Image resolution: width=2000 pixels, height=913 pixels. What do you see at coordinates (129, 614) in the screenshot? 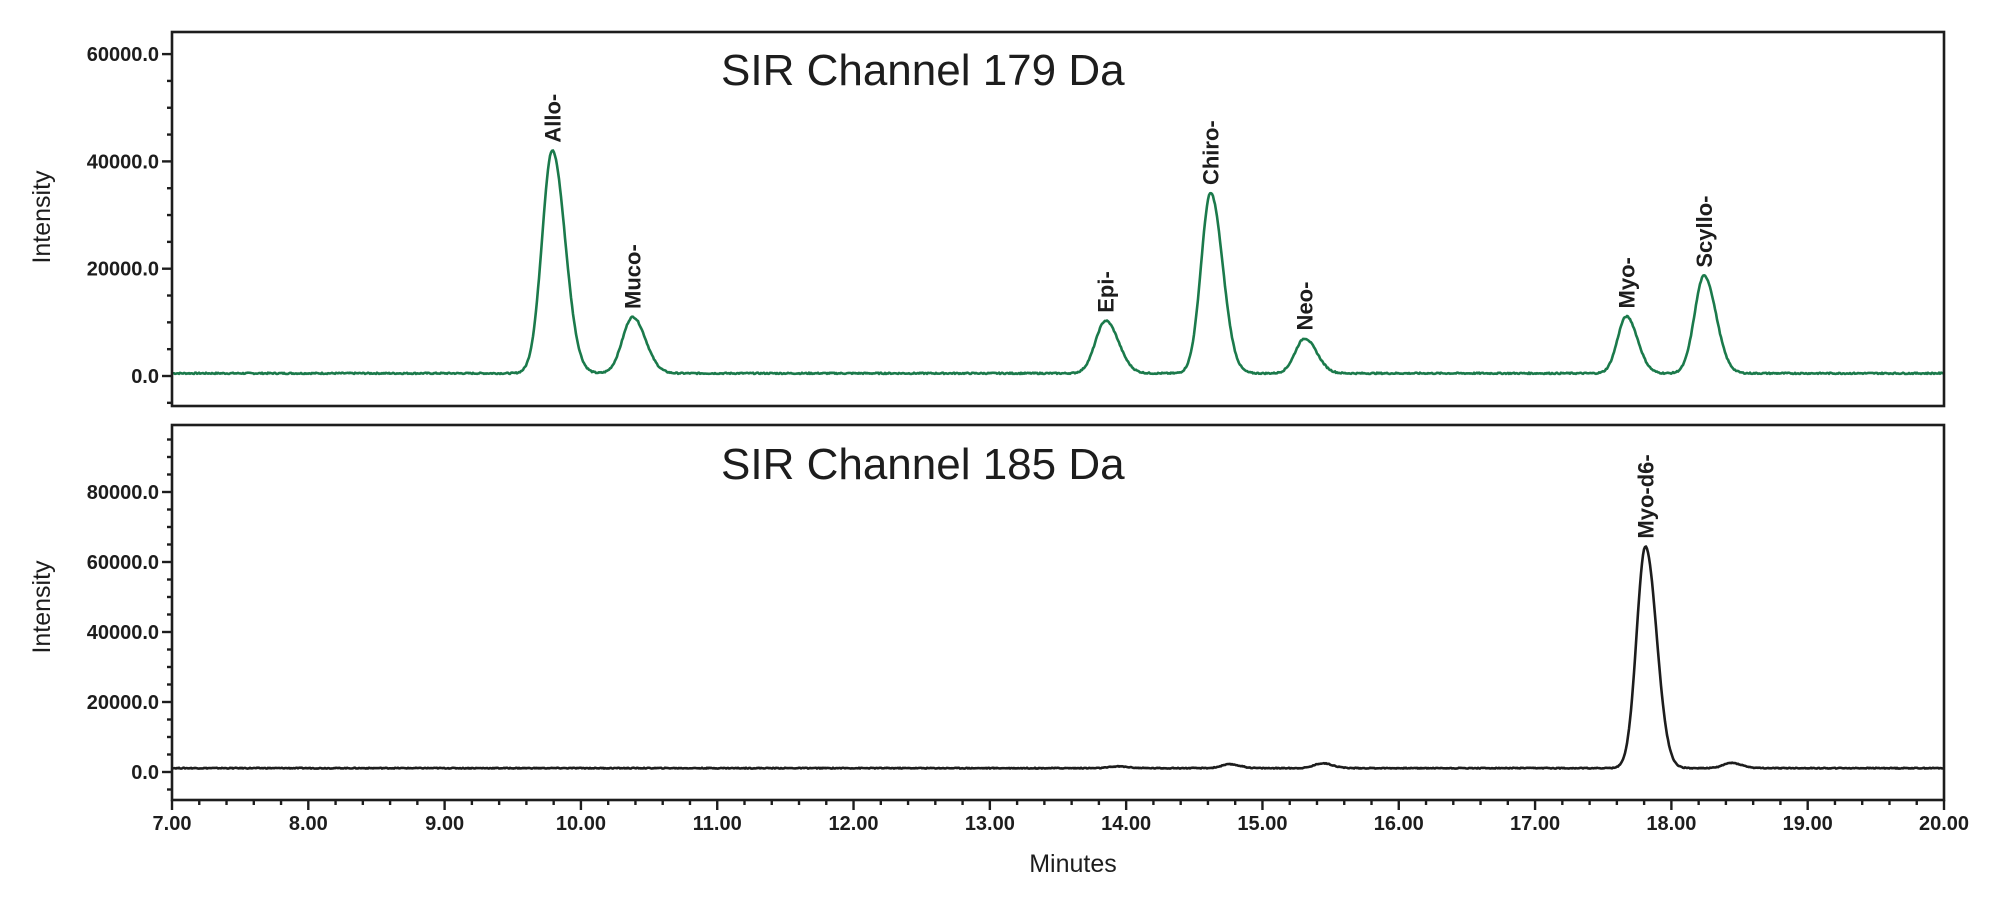
I see `y-axis: 0.0 20000.0 40000.0 60000.0 80000.0` at bounding box center [129, 614].